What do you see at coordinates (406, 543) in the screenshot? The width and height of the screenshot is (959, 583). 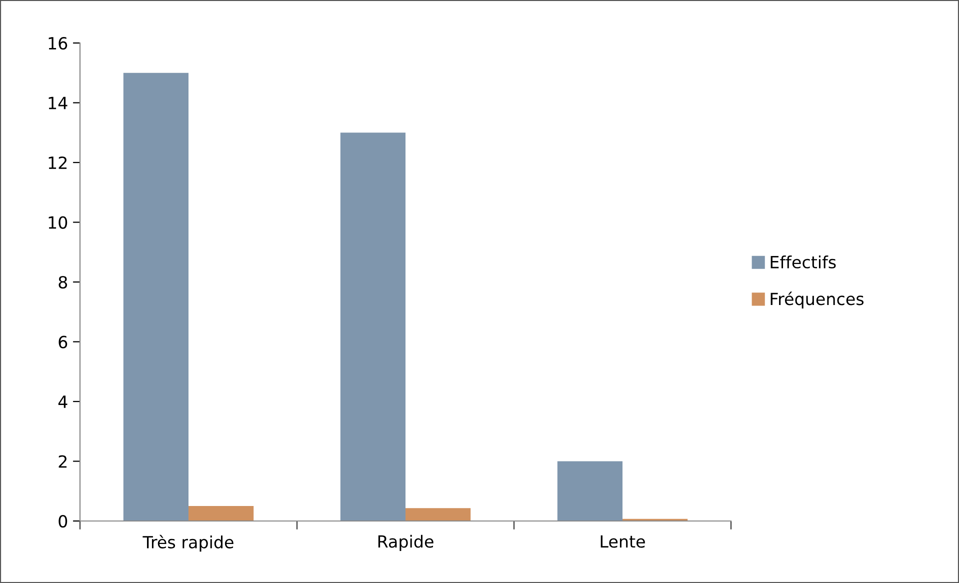 I see `x-tick-label: Rapide` at bounding box center [406, 543].